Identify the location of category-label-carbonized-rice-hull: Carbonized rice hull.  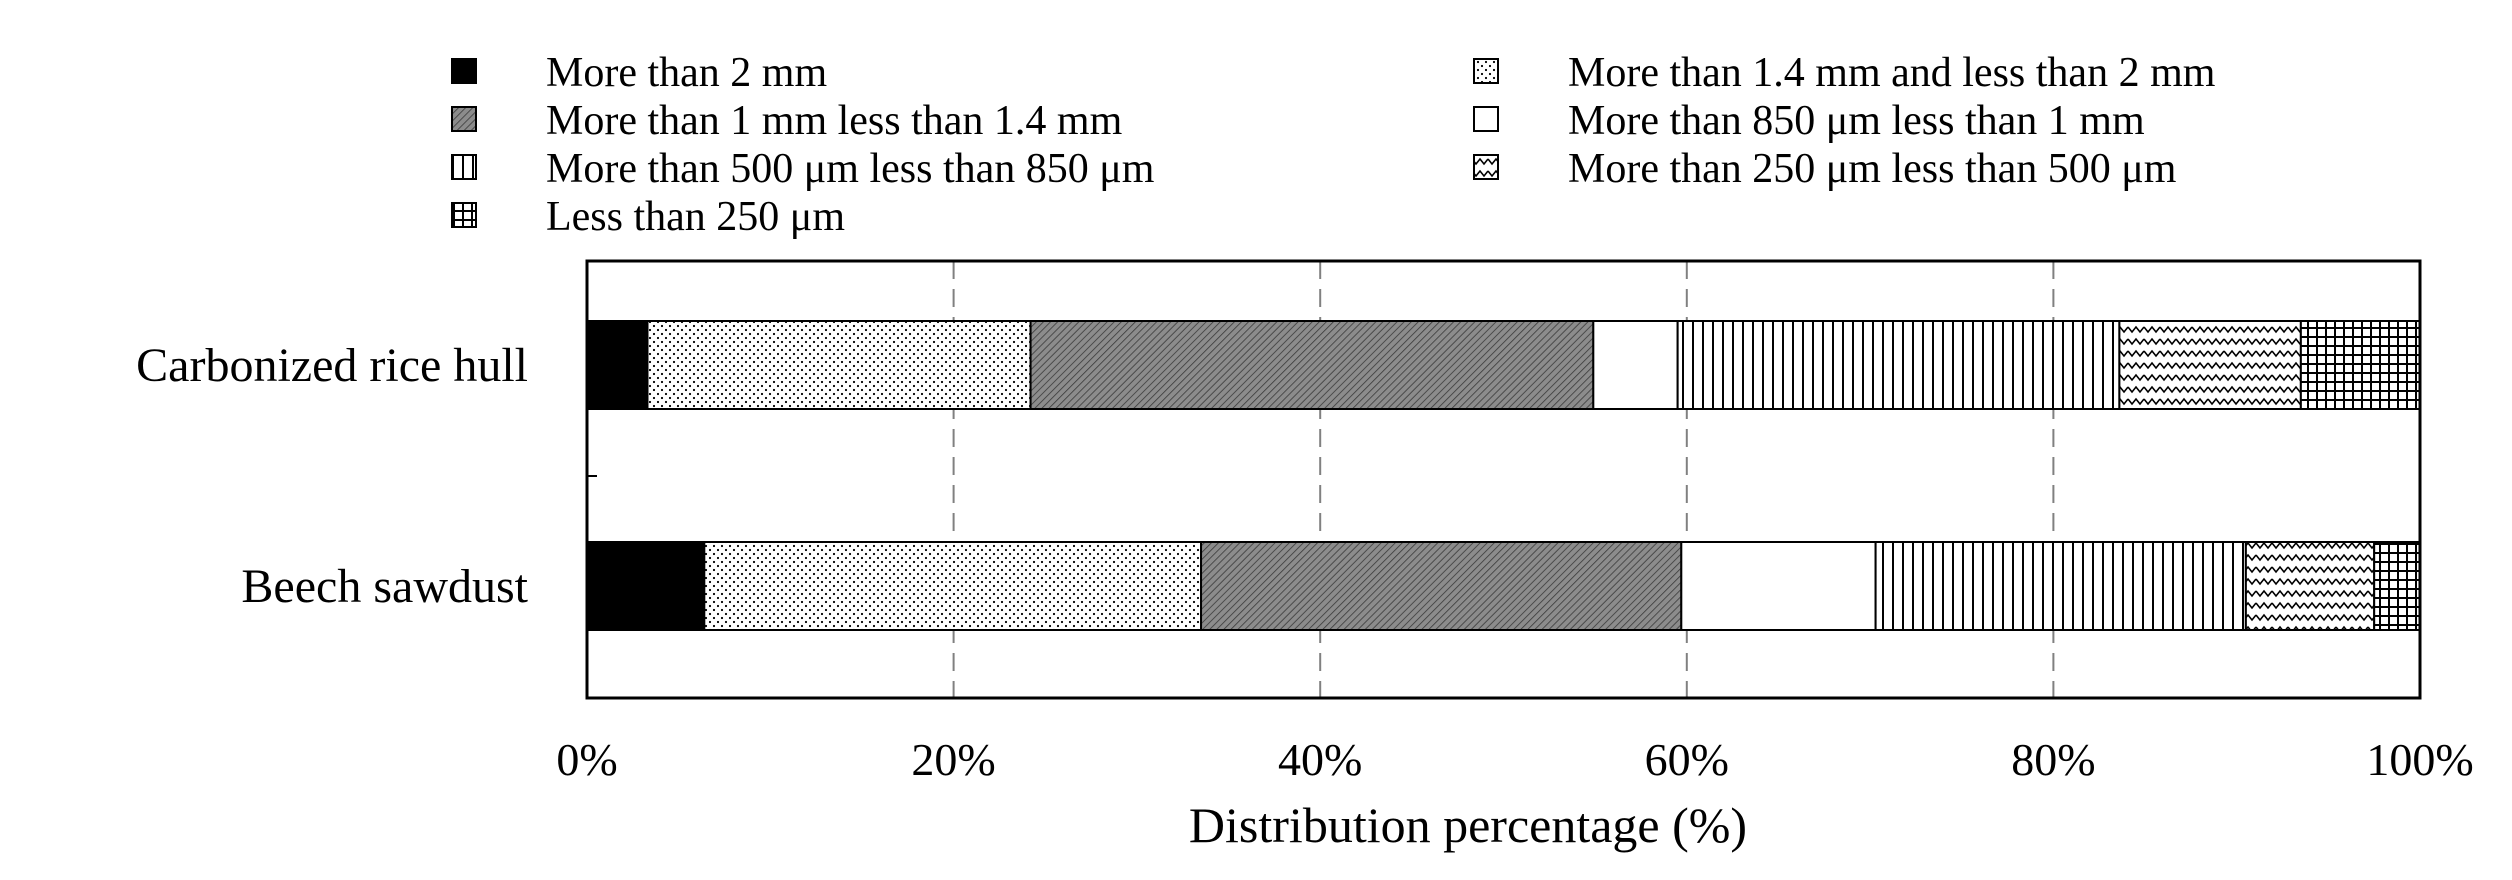
(332, 365).